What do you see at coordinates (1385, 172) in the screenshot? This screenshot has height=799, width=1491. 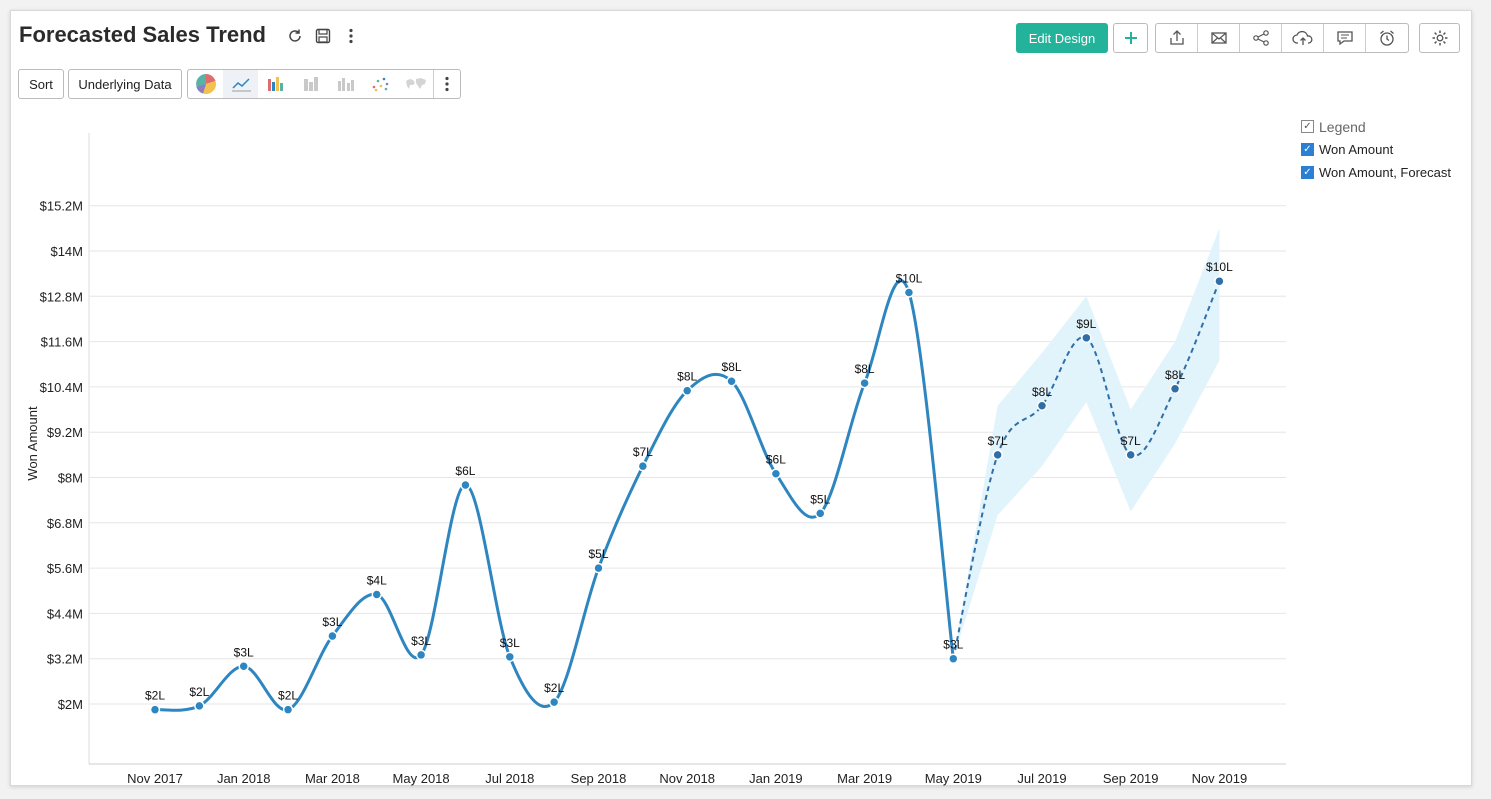 I see `legend-label: Won Amount, Forecast` at bounding box center [1385, 172].